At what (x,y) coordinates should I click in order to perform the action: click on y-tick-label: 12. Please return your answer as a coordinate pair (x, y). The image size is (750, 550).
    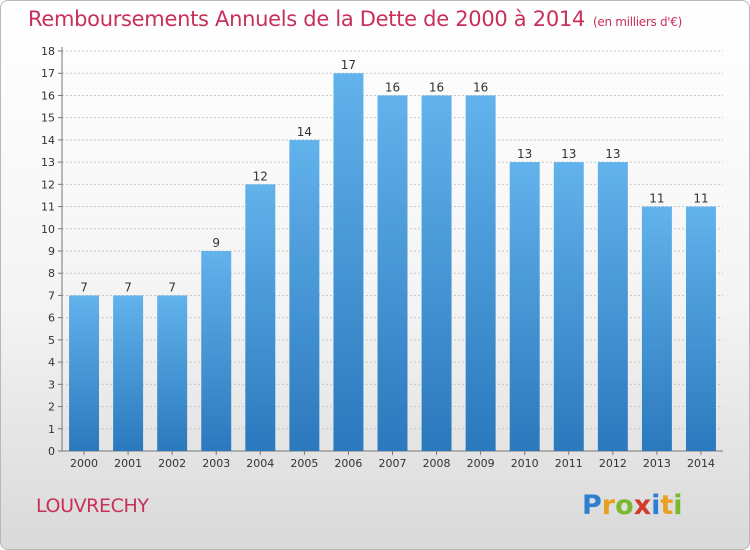
    Looking at the image, I should click on (48, 184).